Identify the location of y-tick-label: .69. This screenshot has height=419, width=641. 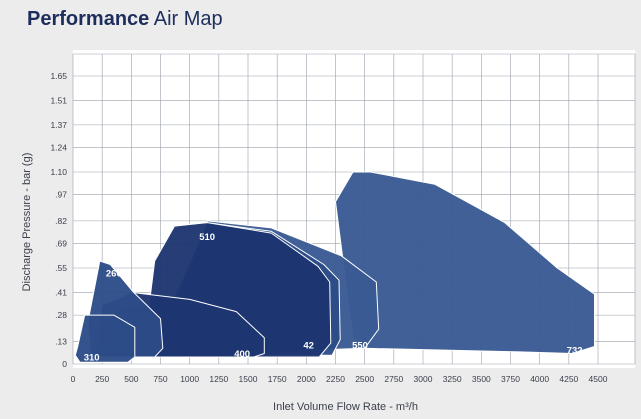
(61, 244).